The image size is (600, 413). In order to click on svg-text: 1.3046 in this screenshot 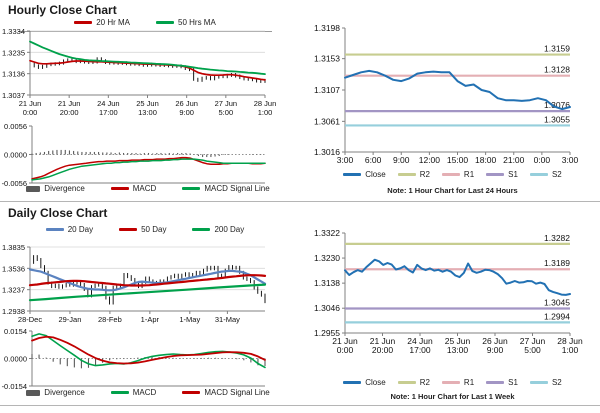, I will do `click(327, 308)`.